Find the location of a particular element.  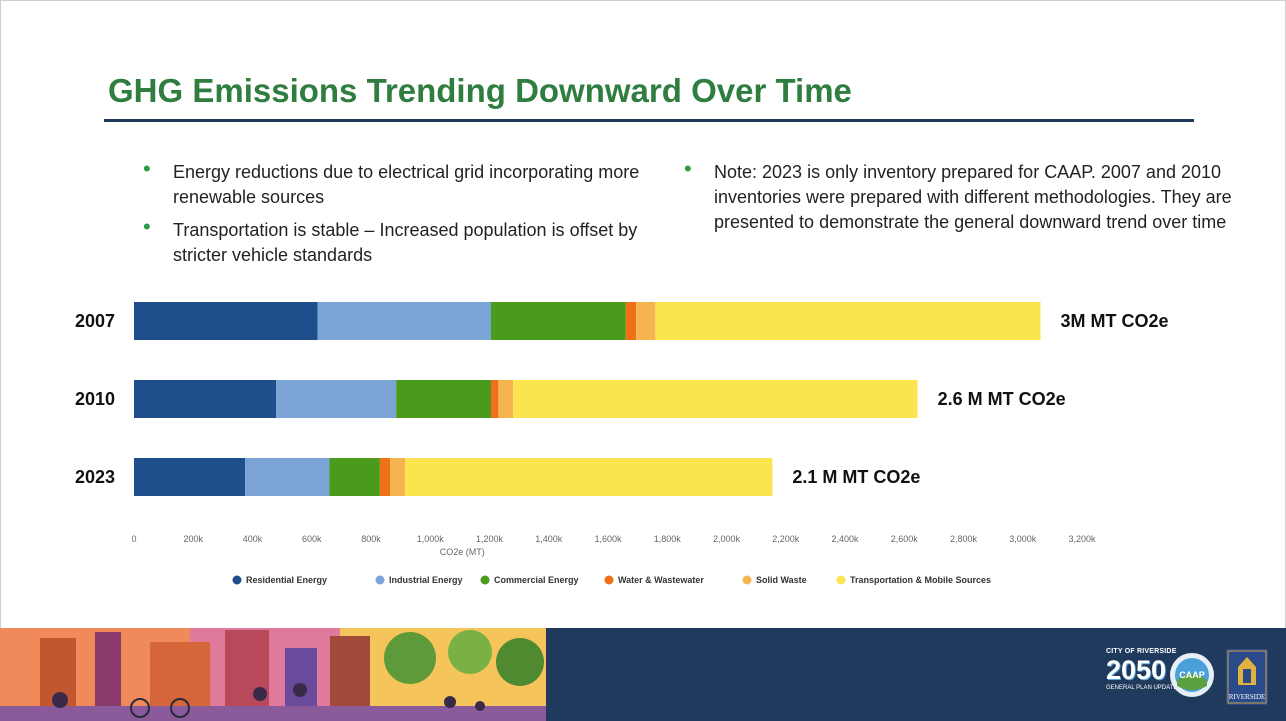

category-label-2010: 2010 is located at coordinates (95, 399).